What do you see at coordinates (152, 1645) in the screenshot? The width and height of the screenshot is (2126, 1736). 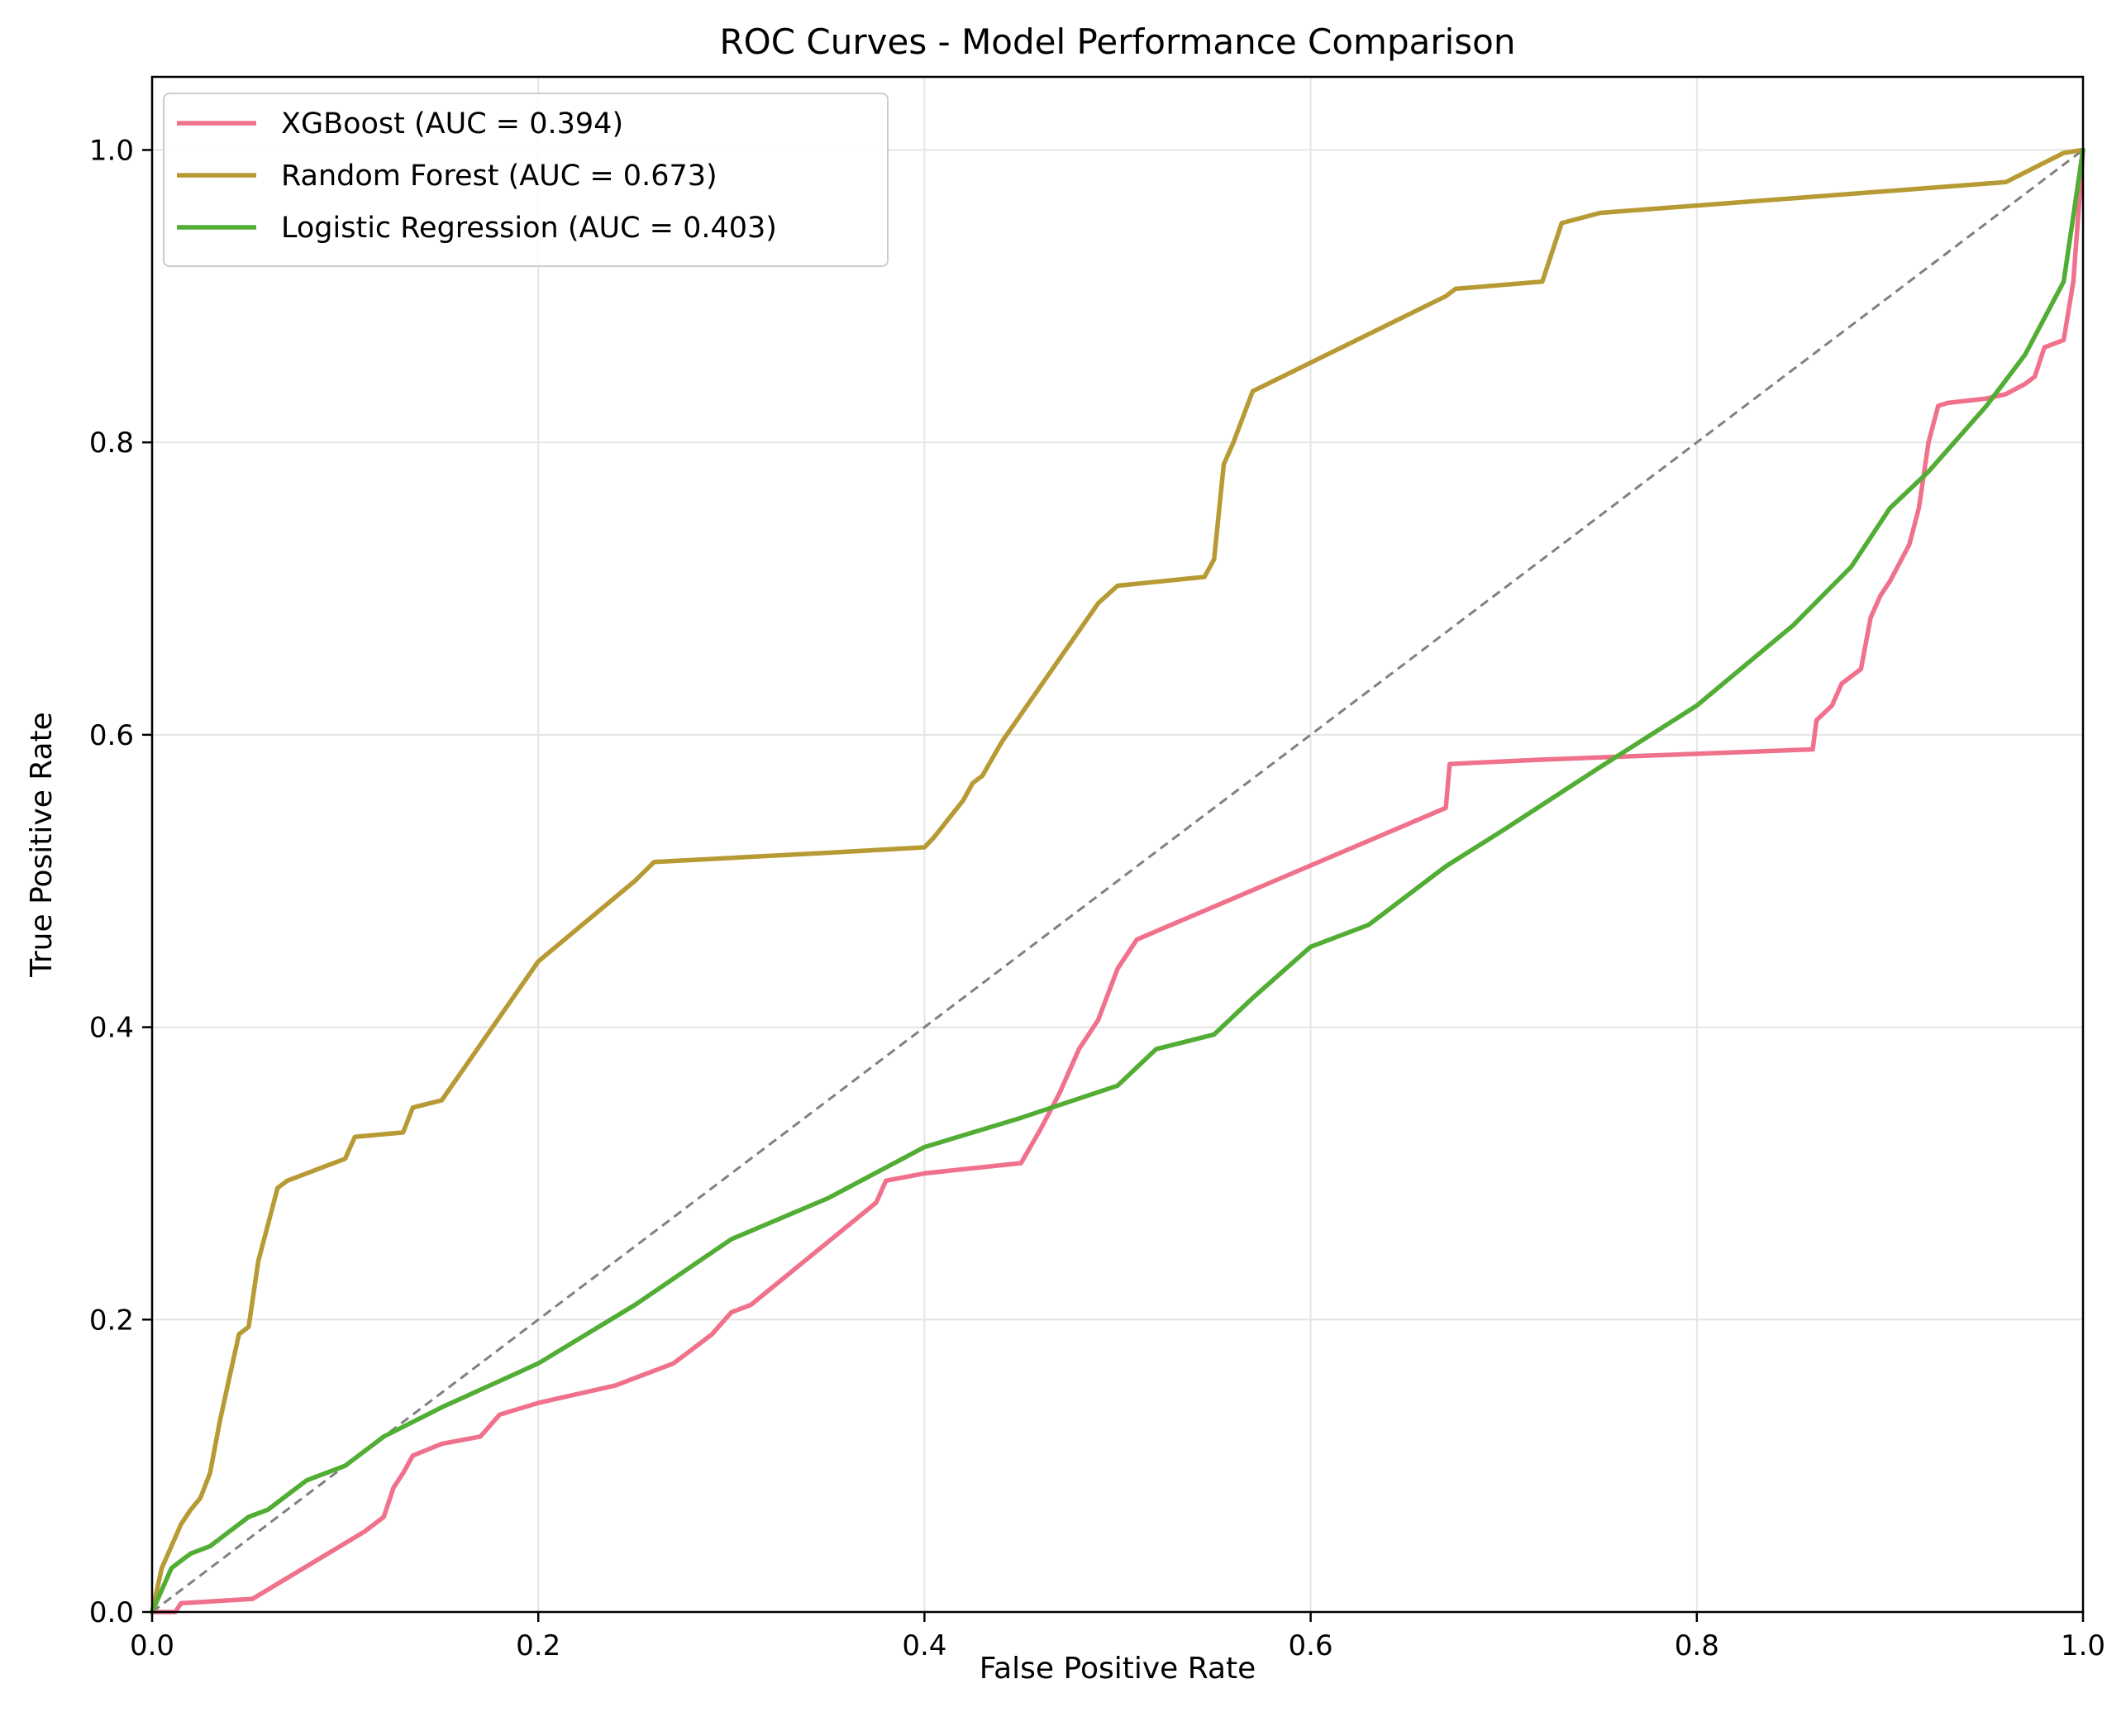 I see `x-tick-label-0: 0.0` at bounding box center [152, 1645].